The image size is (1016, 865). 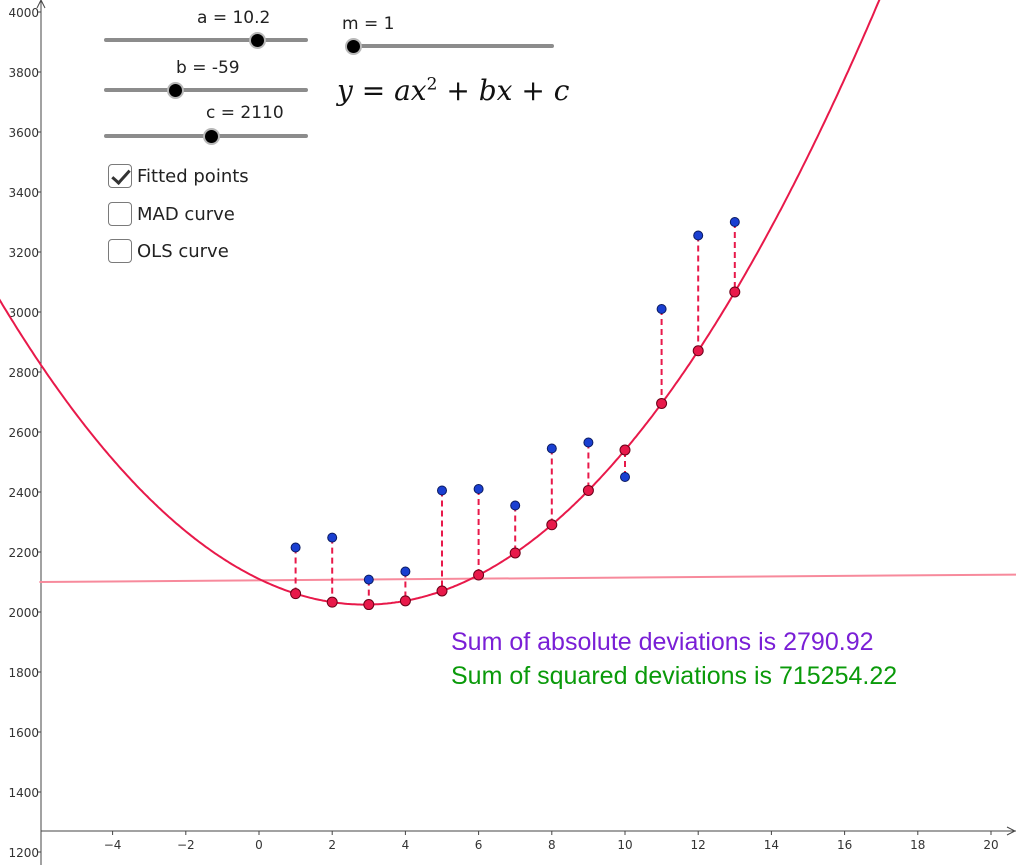 What do you see at coordinates (432, 84) in the screenshot?
I see `equation-exponent: 2` at bounding box center [432, 84].